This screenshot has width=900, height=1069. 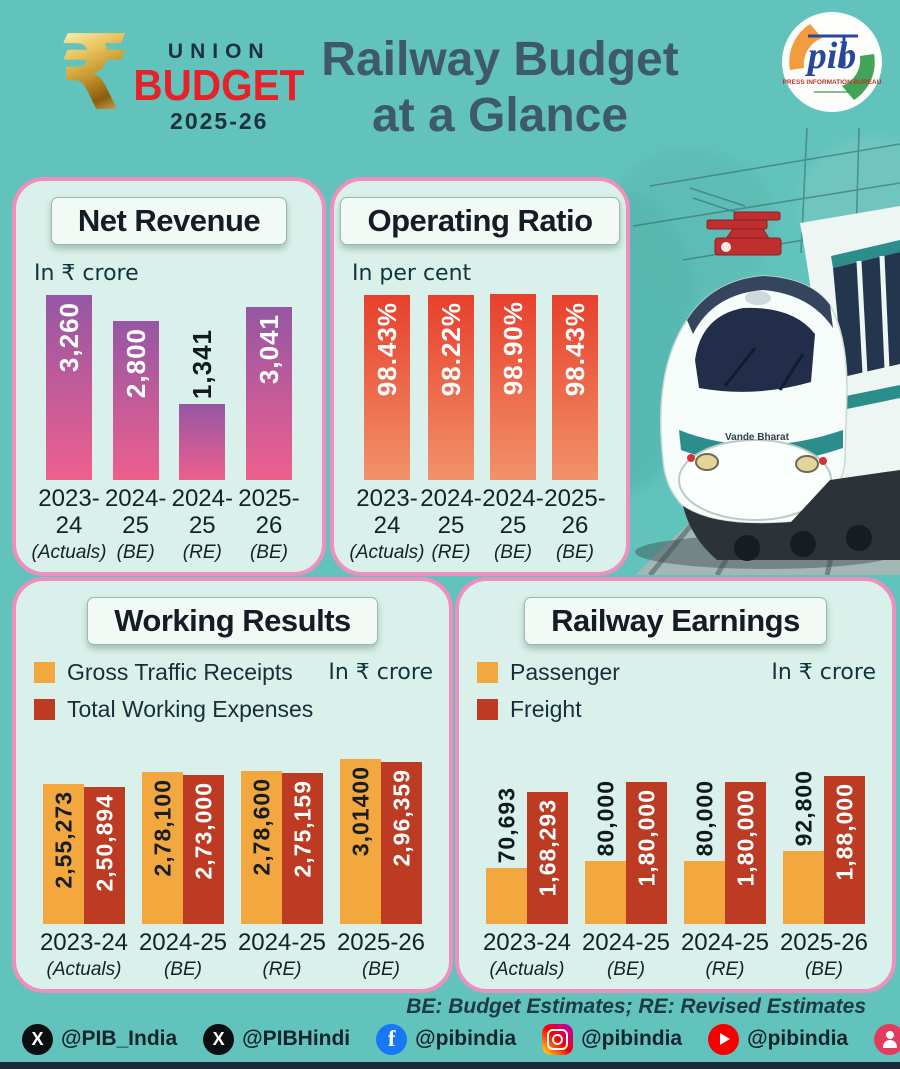 I want to click on bar-value-label: 1,80,000, so click(x=646, y=838).